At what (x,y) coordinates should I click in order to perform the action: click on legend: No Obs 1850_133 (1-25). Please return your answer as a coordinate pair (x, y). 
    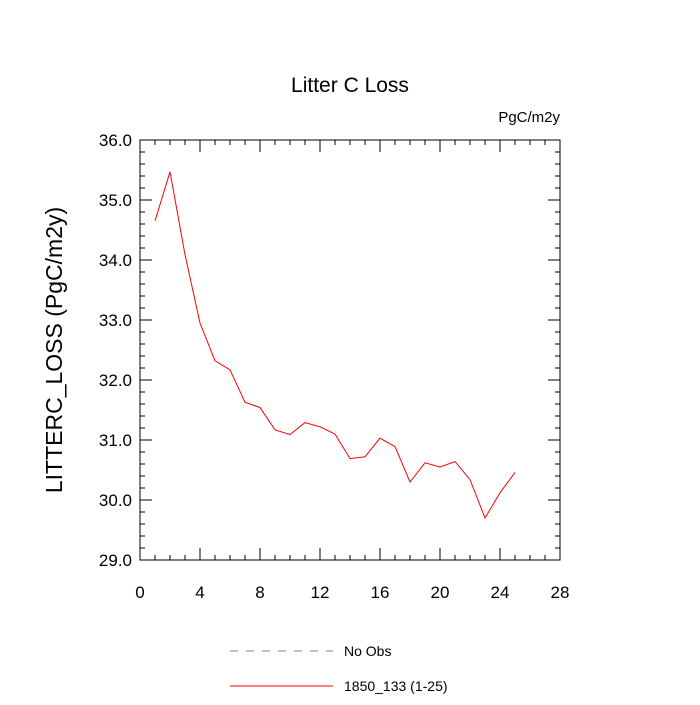
    Looking at the image, I should click on (339, 668).